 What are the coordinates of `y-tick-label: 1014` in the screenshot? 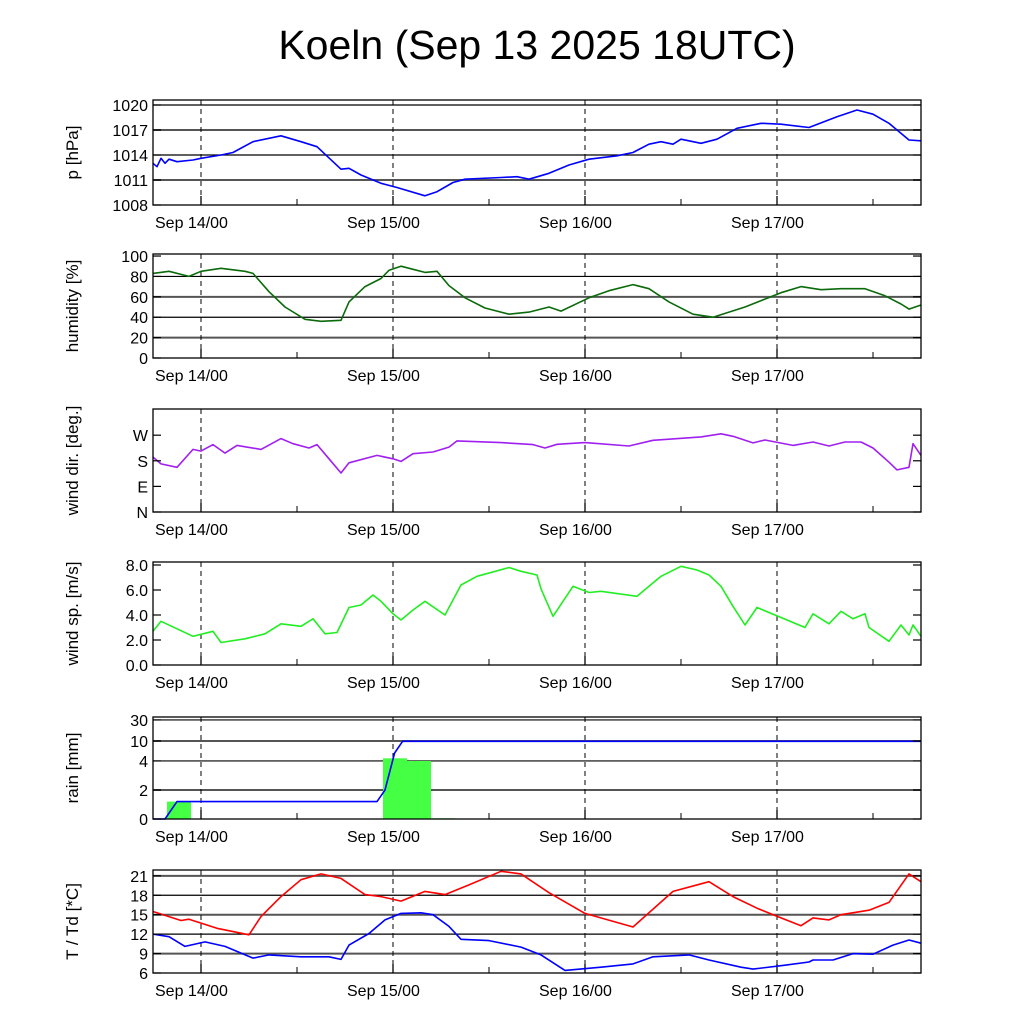 It's located at (130, 156).